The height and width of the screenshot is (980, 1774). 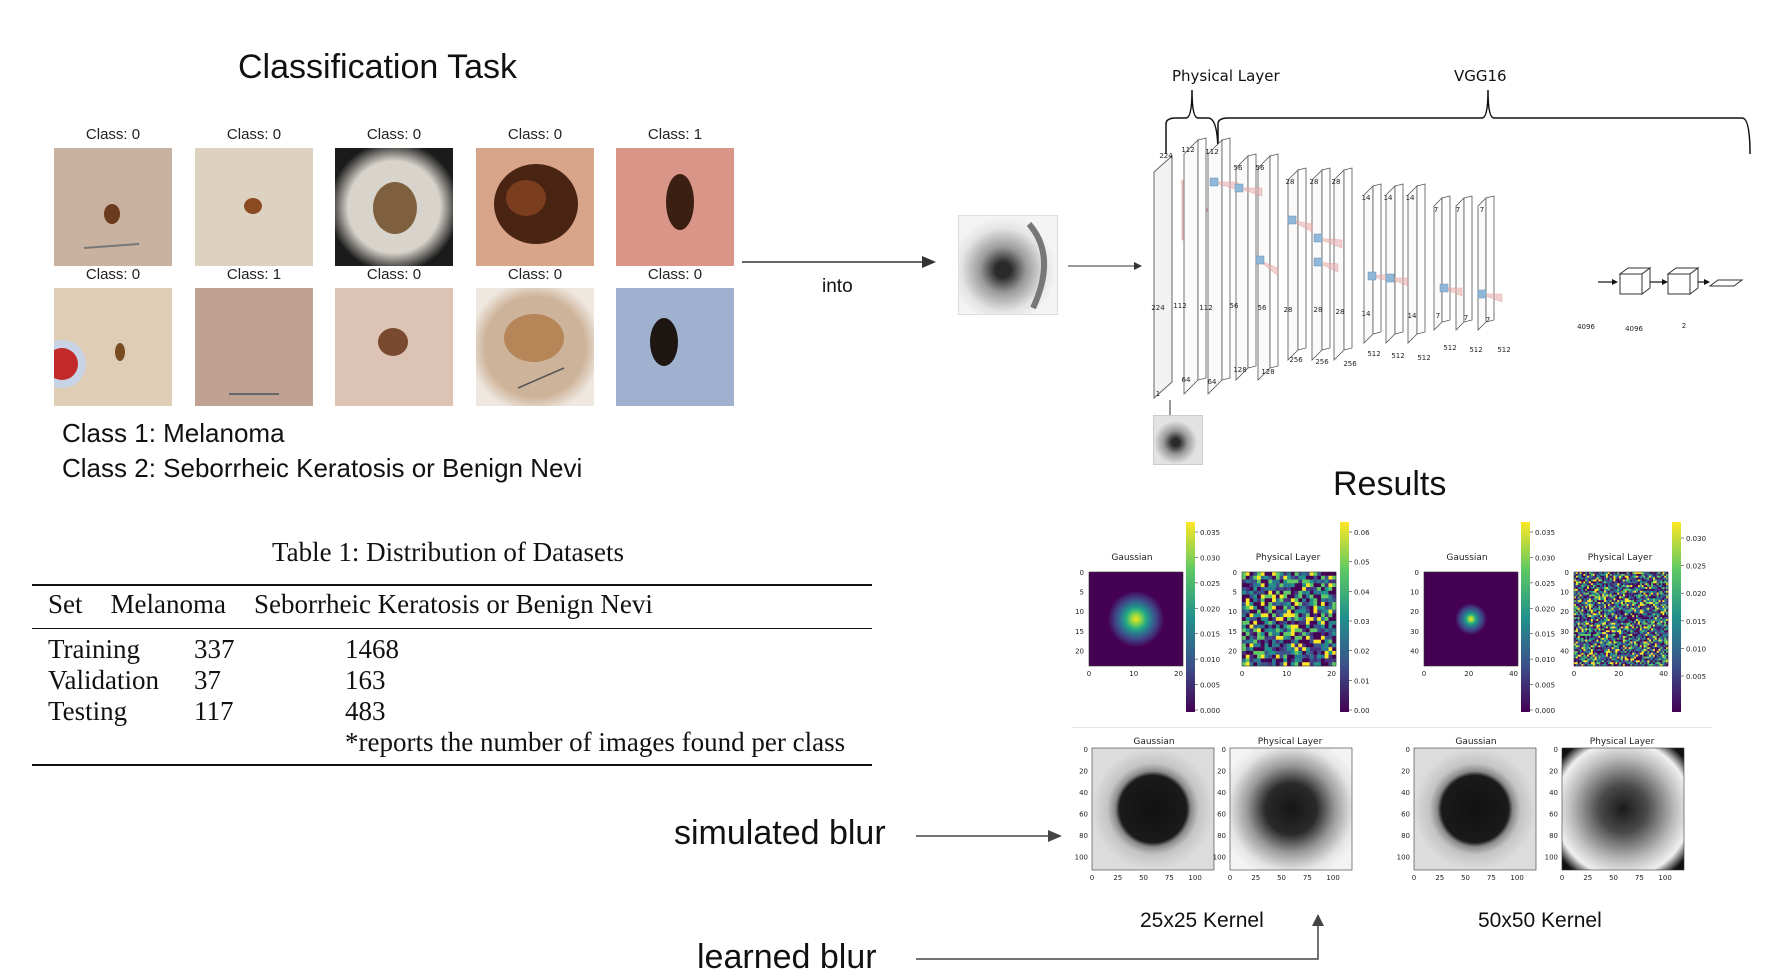 I want to click on table-mid-rule, so click(x=452, y=628).